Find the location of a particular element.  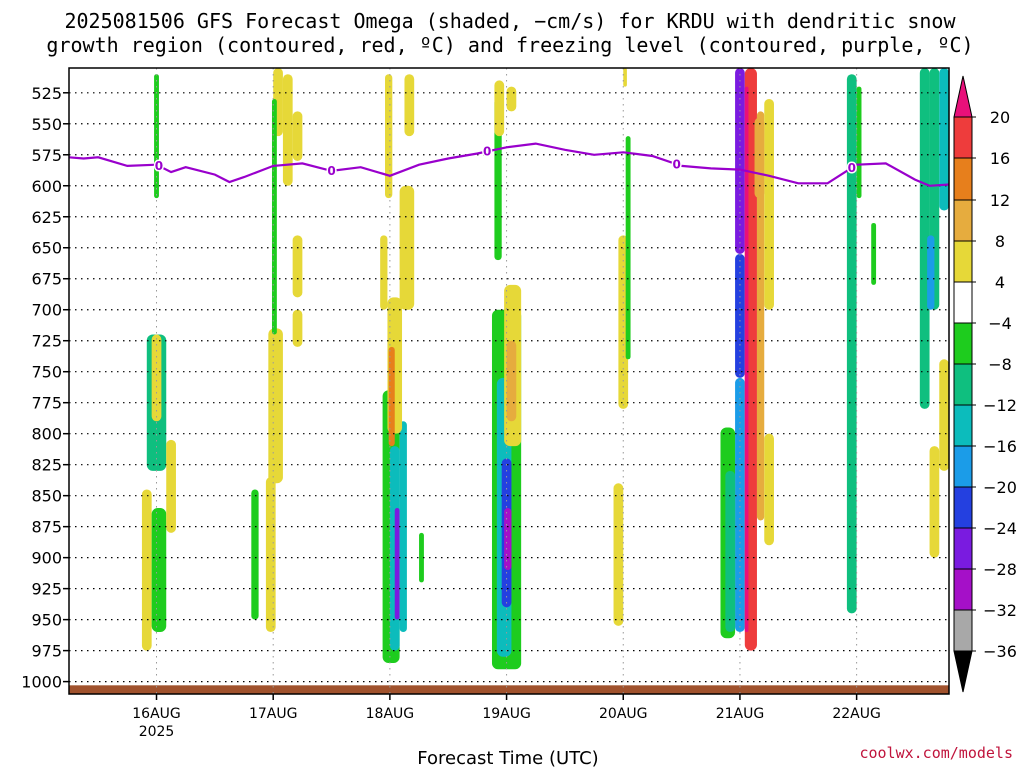

y-tick-label: 525 is located at coordinates (46, 93).